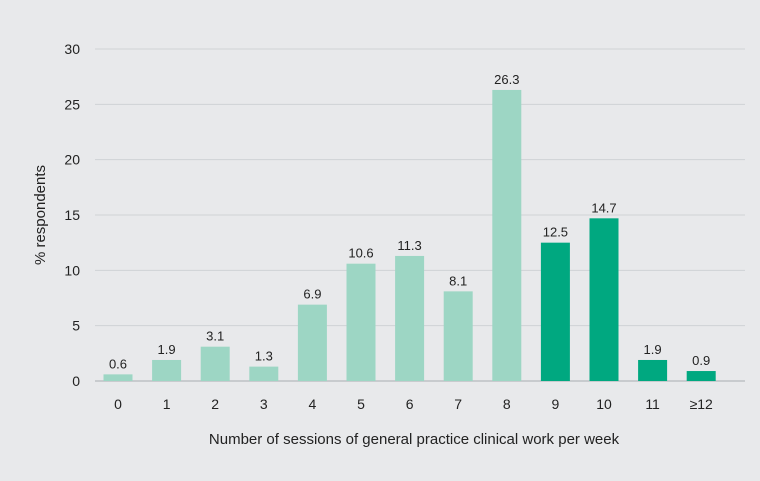 The height and width of the screenshot is (481, 760). What do you see at coordinates (410, 404) in the screenshot?
I see `x-tick-label: 6` at bounding box center [410, 404].